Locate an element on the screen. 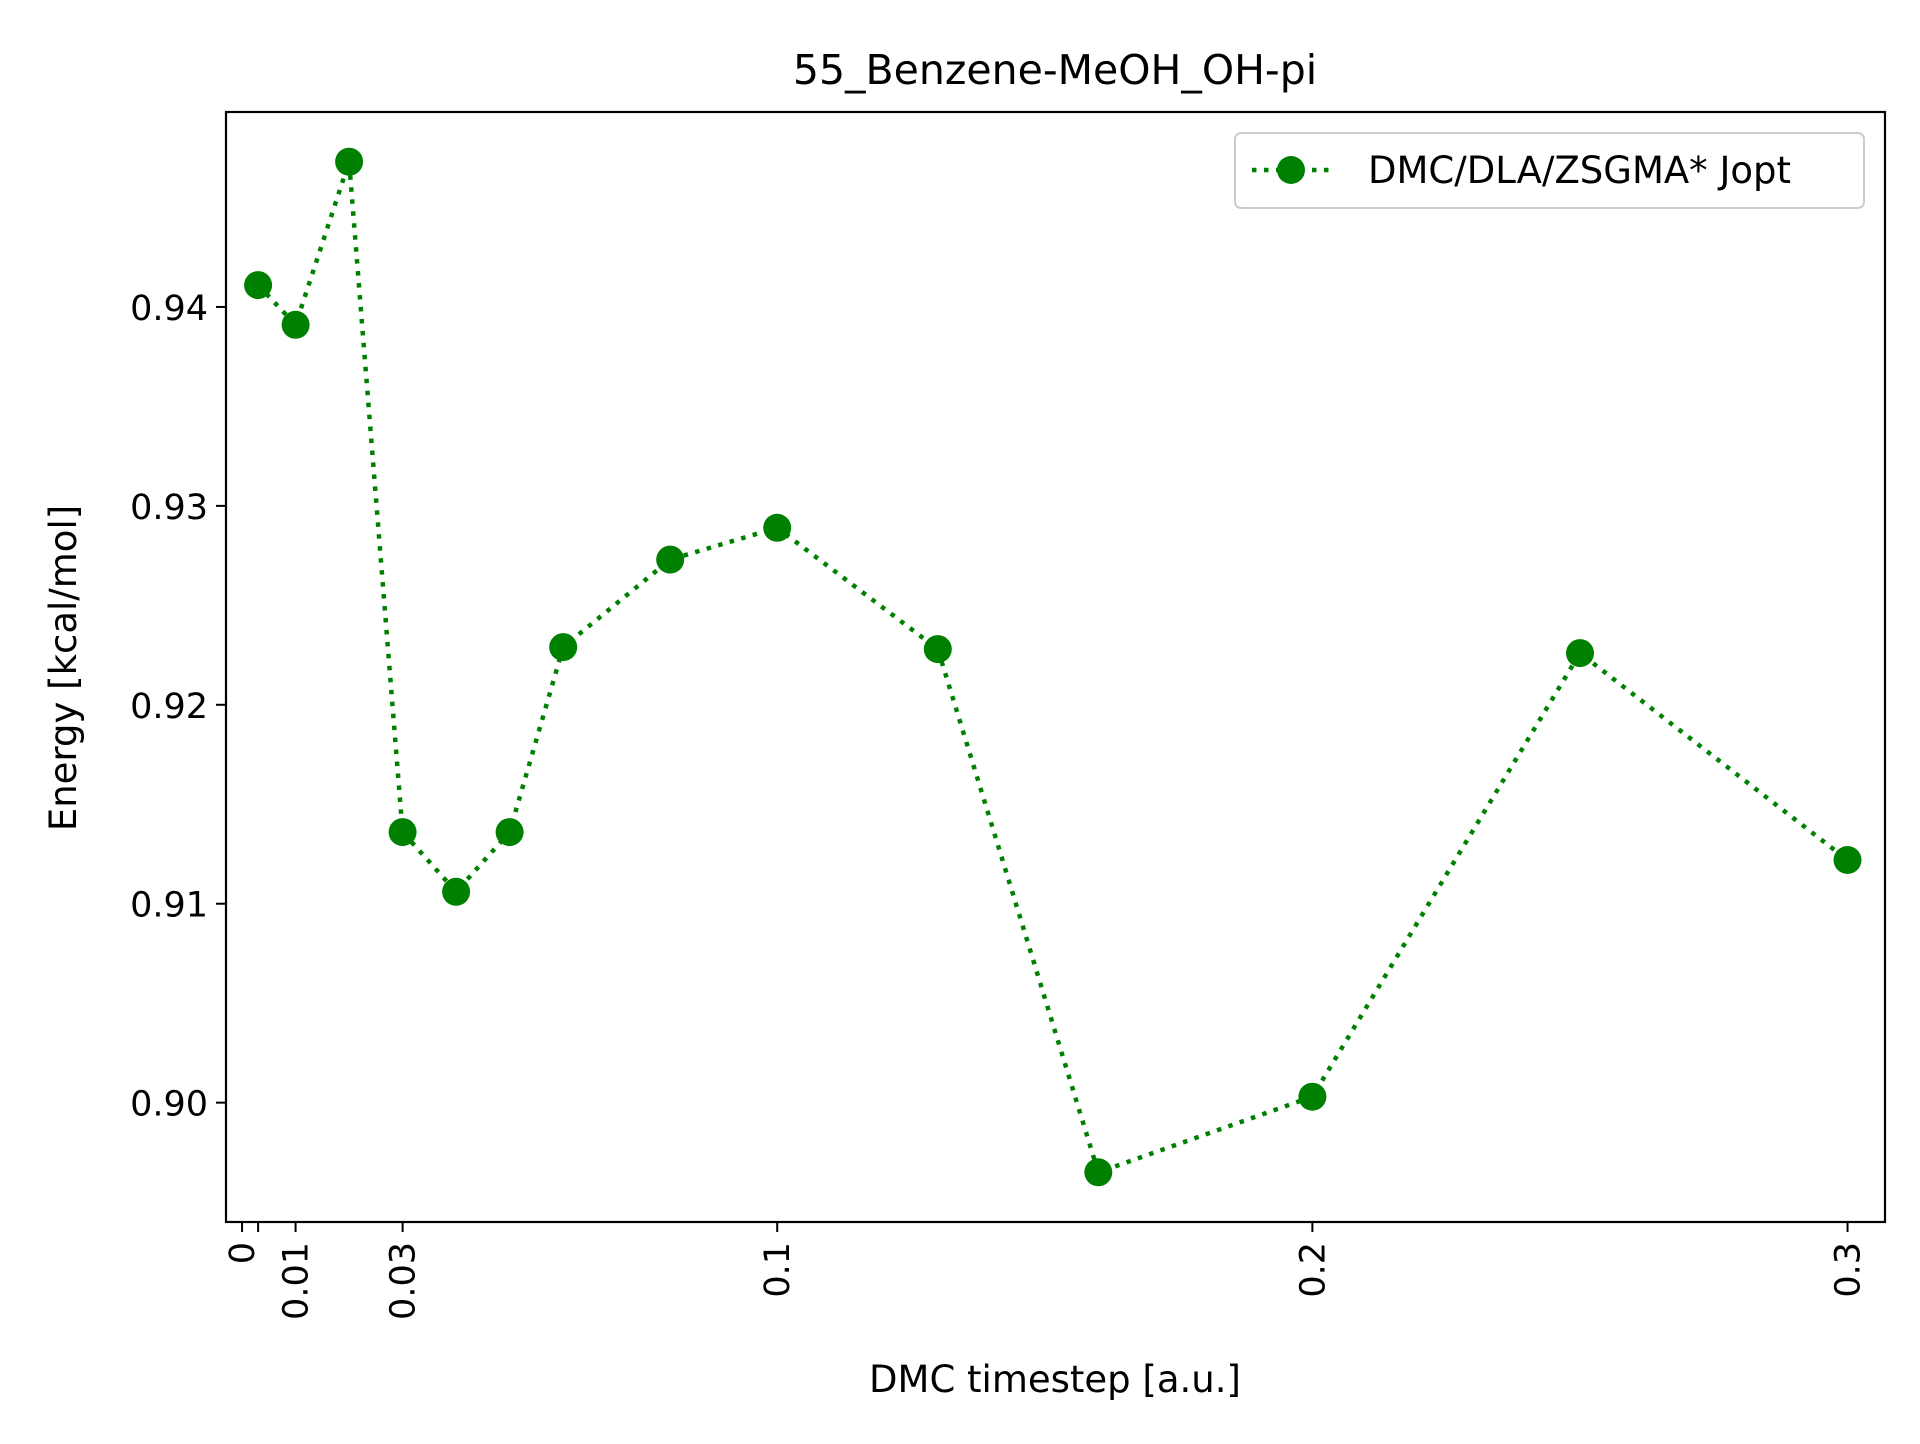 The height and width of the screenshot is (1444, 1920). y-tick-label: 0.92 is located at coordinates (169, 707).